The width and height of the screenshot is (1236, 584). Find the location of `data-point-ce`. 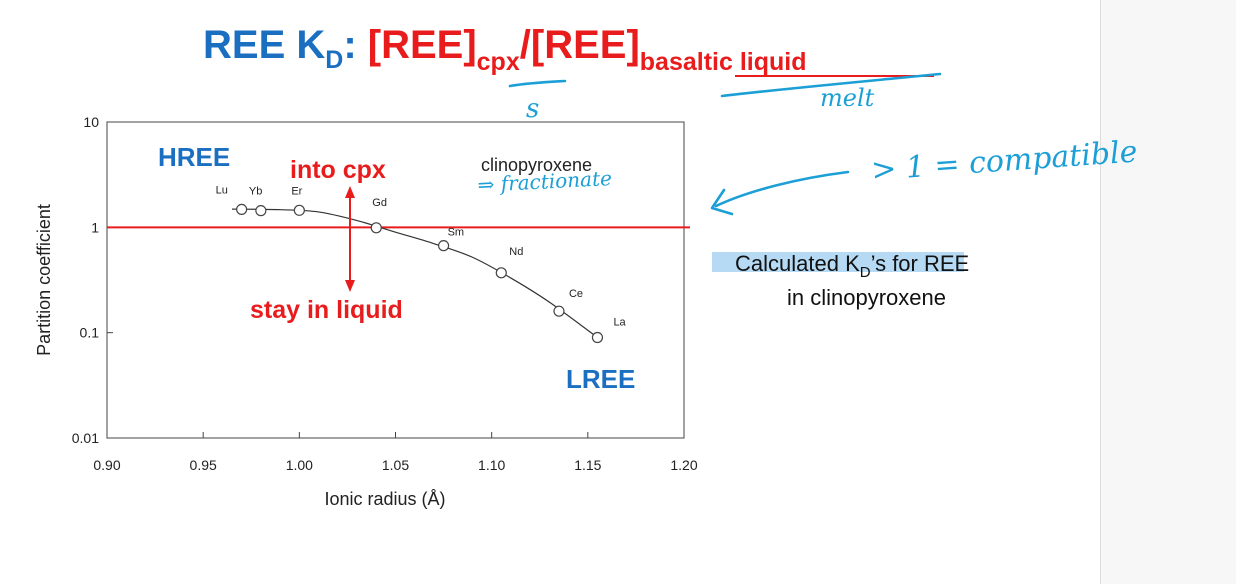

data-point-ce is located at coordinates (559, 311).